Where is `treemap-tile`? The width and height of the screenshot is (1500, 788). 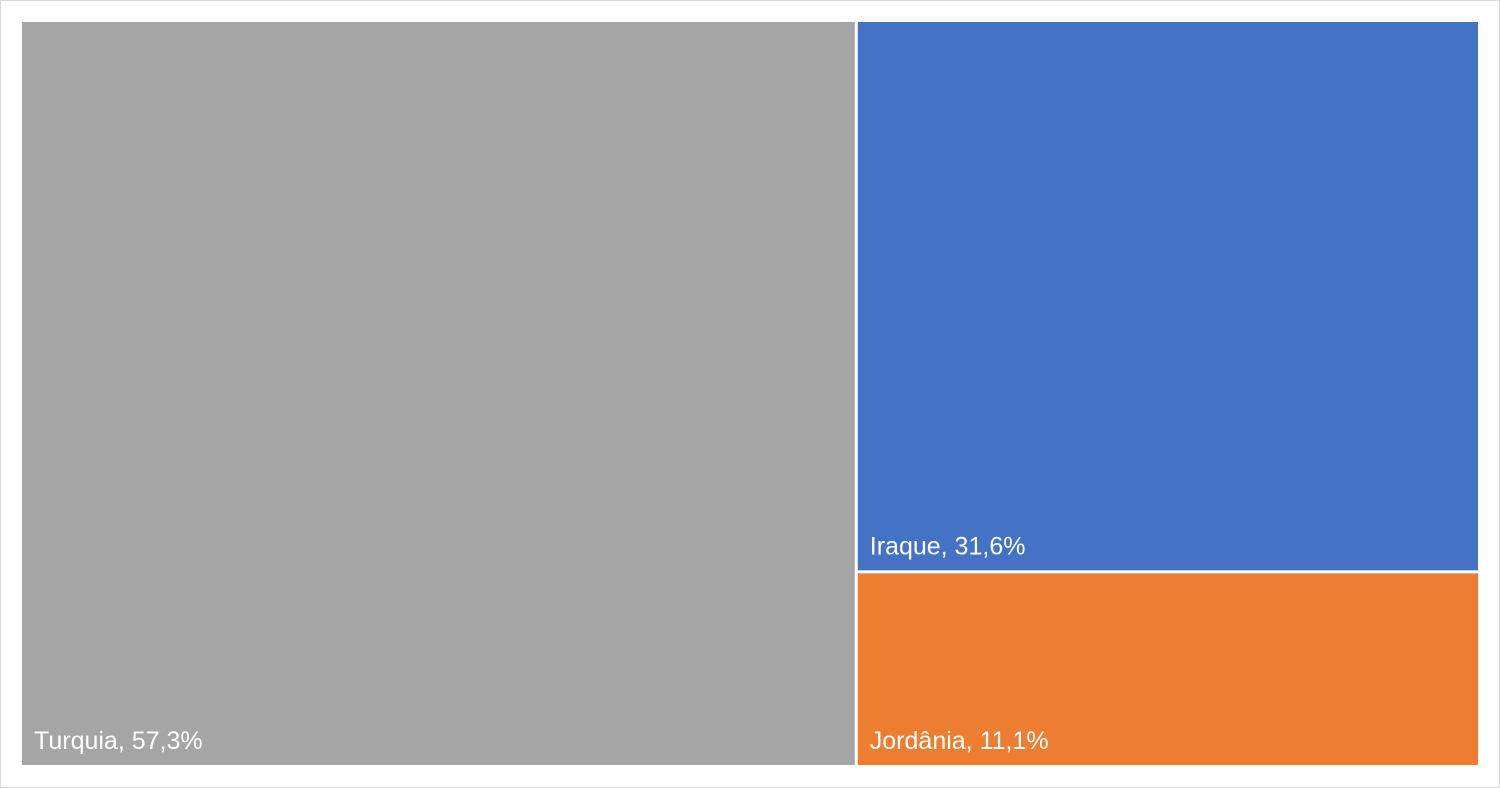 treemap-tile is located at coordinates (1167, 669).